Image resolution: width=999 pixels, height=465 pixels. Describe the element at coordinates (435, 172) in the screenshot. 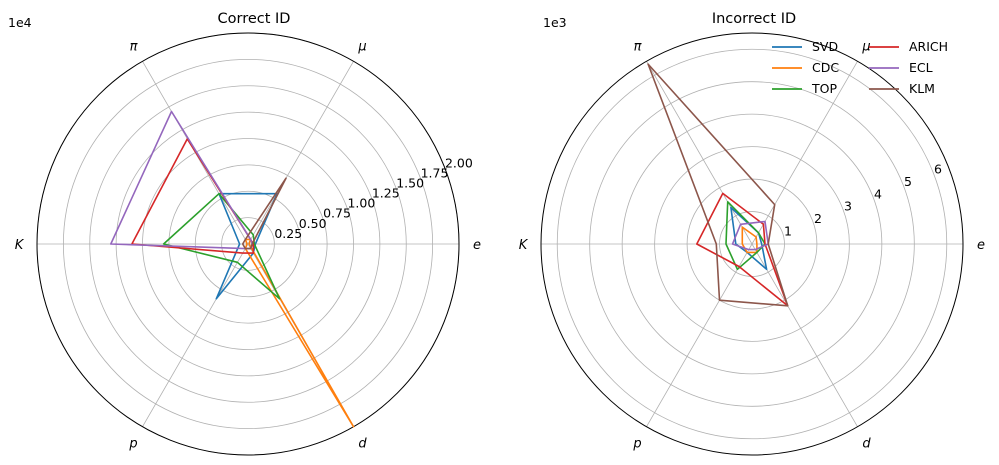

I see `radial-tick-label: 1.75` at that location.